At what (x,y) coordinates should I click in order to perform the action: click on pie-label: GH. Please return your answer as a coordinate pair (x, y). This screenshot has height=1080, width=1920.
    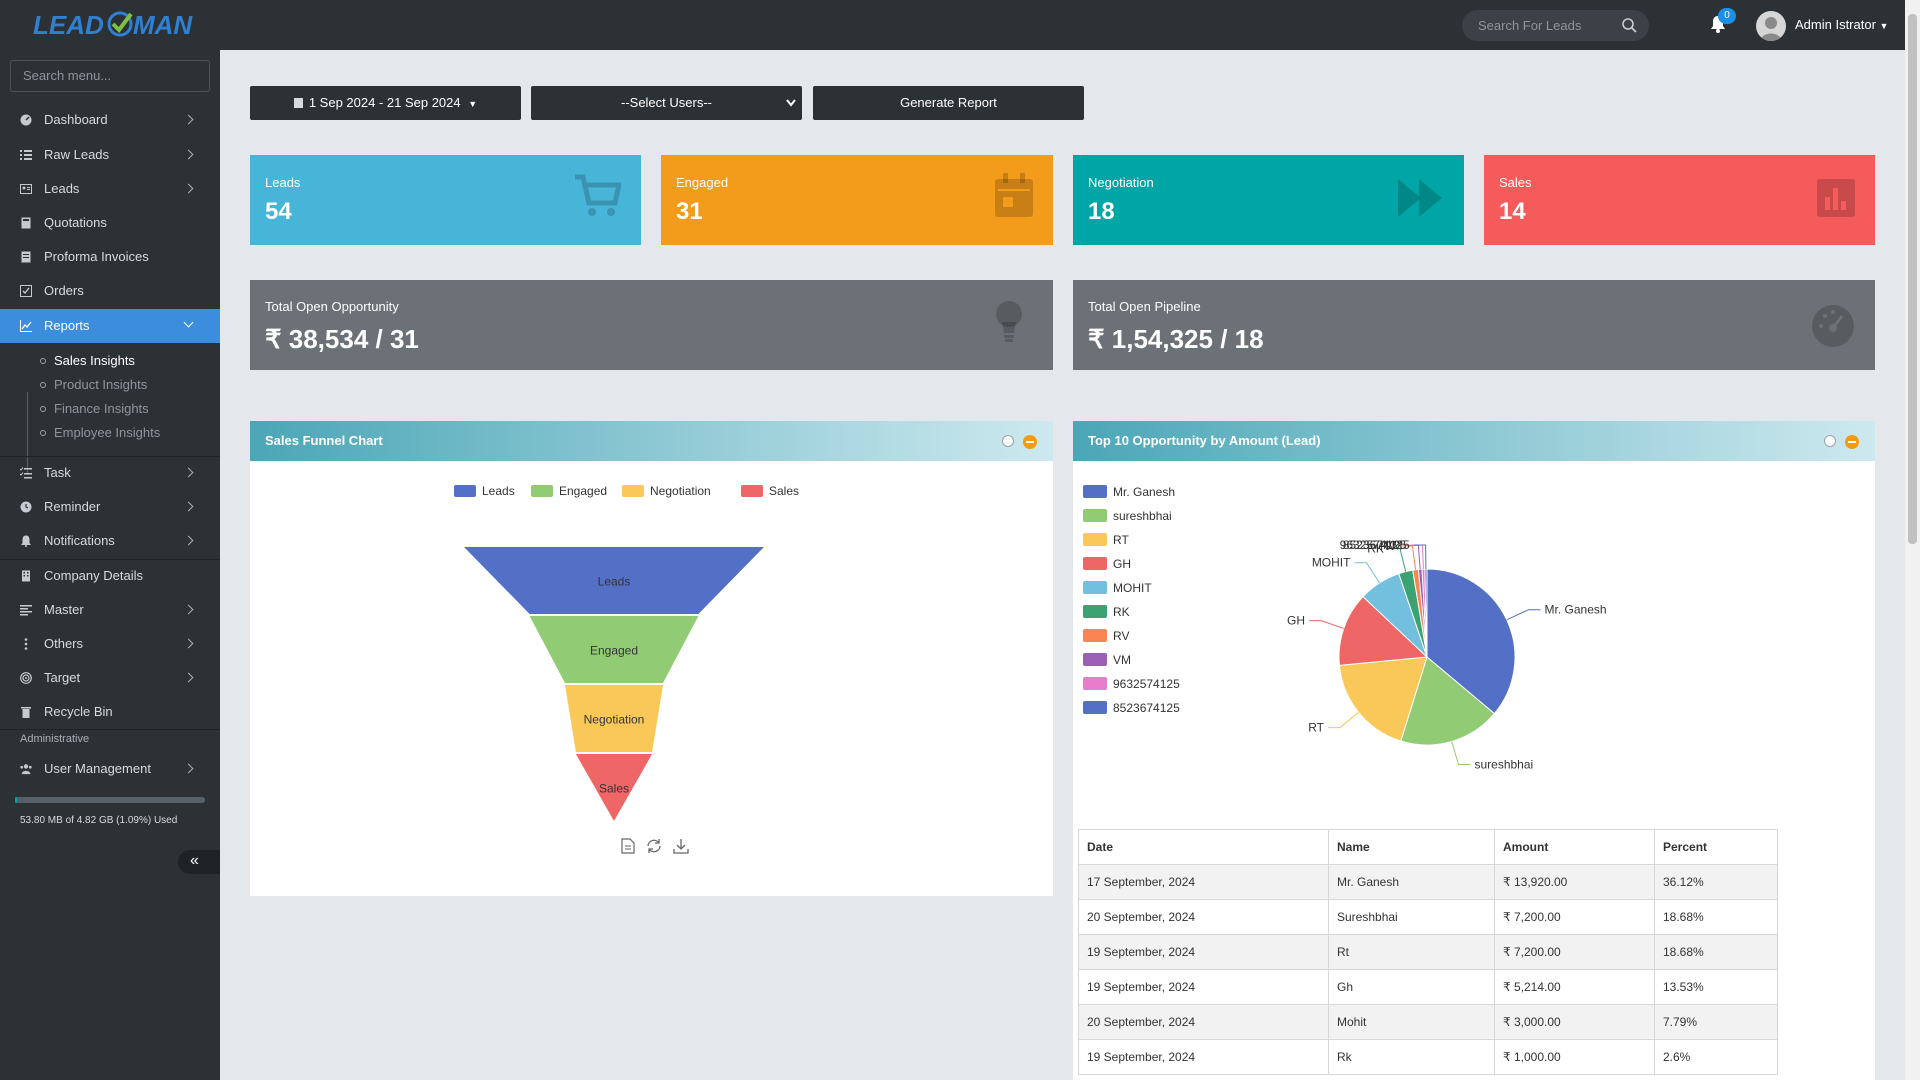
    Looking at the image, I should click on (1296, 621).